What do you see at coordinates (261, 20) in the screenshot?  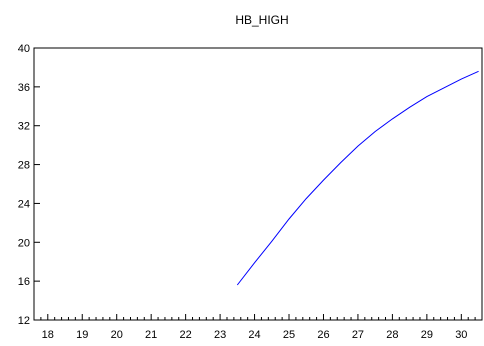 I see `chart-title: HB_HIGH` at bounding box center [261, 20].